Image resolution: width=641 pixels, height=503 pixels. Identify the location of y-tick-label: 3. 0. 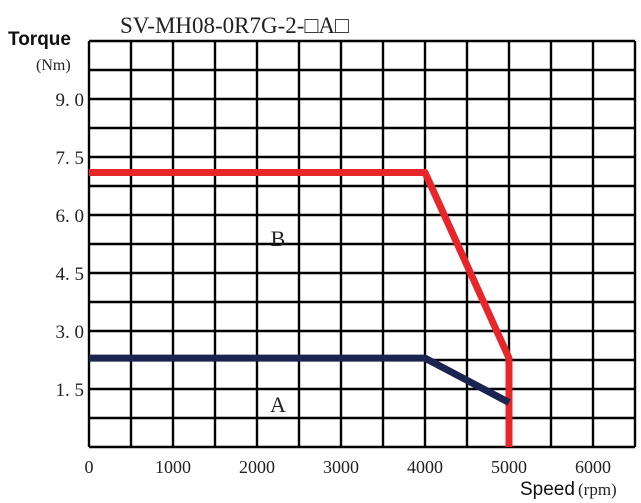
(70, 332).